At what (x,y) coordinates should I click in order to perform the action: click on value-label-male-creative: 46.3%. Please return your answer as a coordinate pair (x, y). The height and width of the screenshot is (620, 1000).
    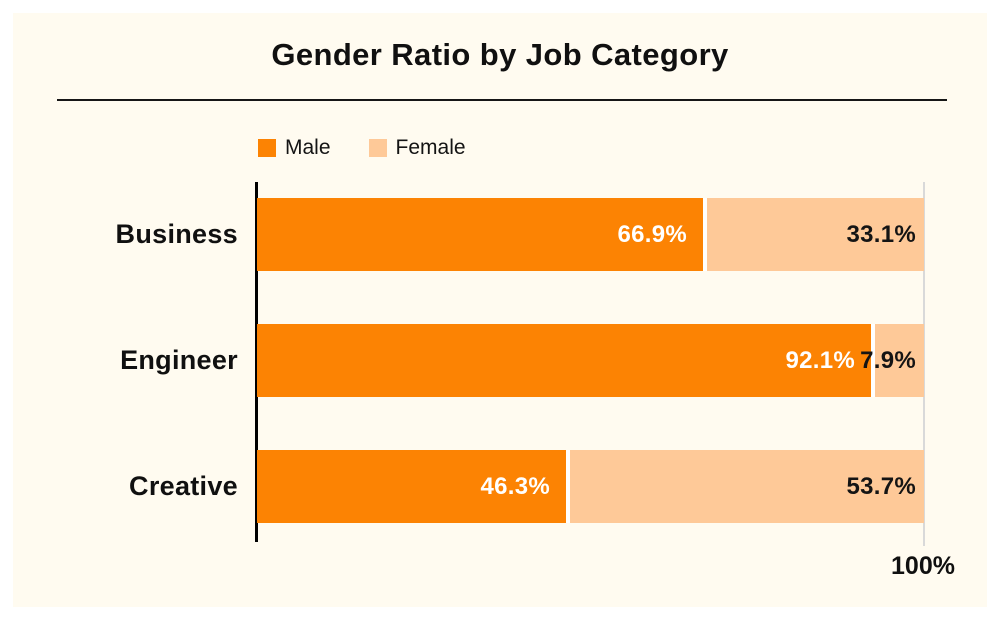
    Looking at the image, I should click on (515, 486).